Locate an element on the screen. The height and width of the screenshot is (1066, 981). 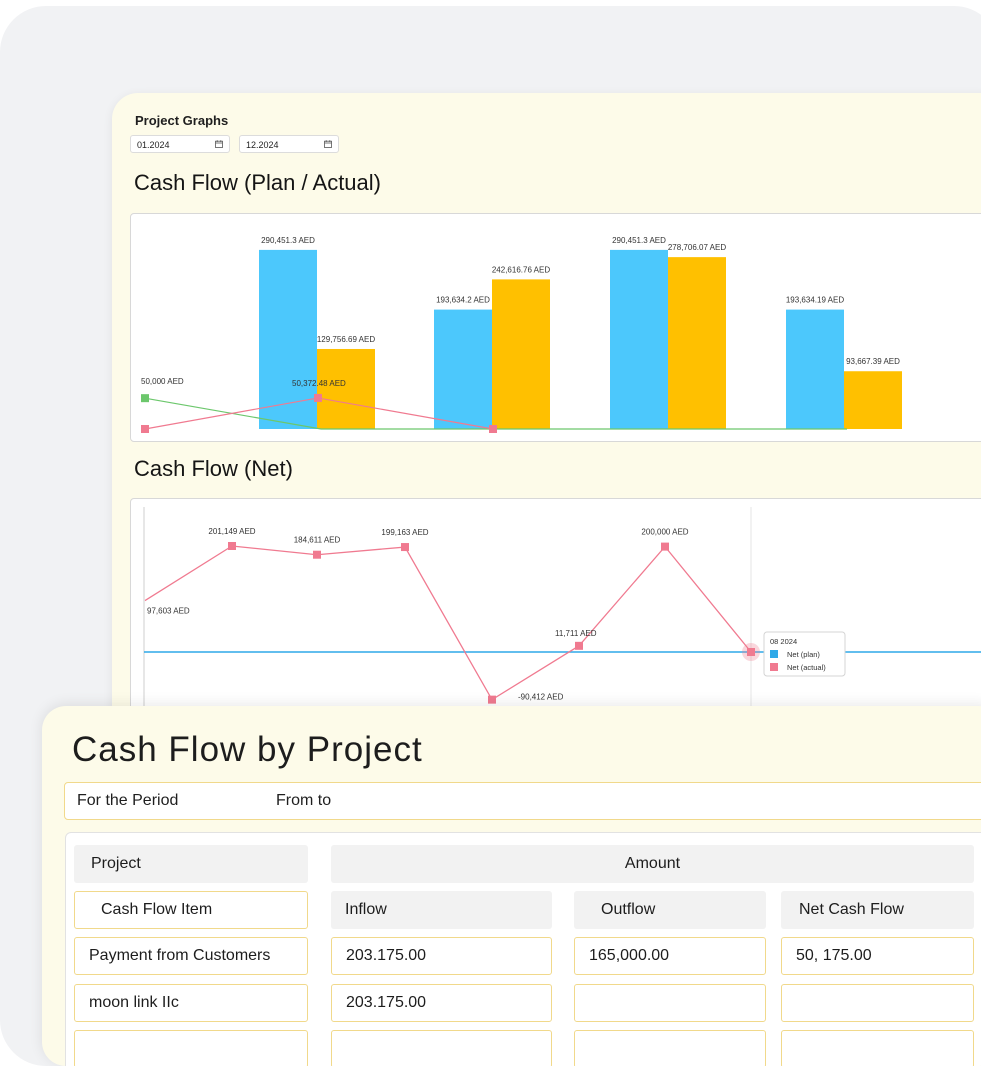
point-label: 50,000 AED is located at coordinates (162, 381).